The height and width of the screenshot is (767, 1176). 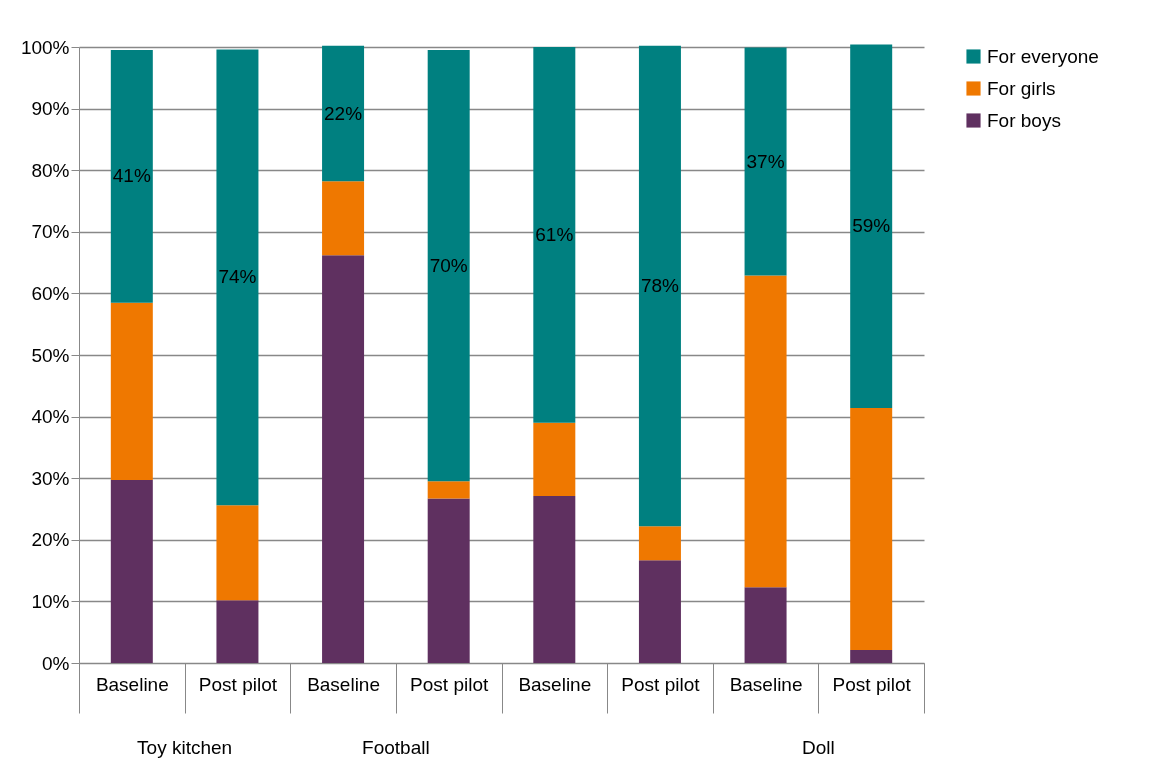 I want to click on y-tick-label: 100%, so click(x=45, y=47).